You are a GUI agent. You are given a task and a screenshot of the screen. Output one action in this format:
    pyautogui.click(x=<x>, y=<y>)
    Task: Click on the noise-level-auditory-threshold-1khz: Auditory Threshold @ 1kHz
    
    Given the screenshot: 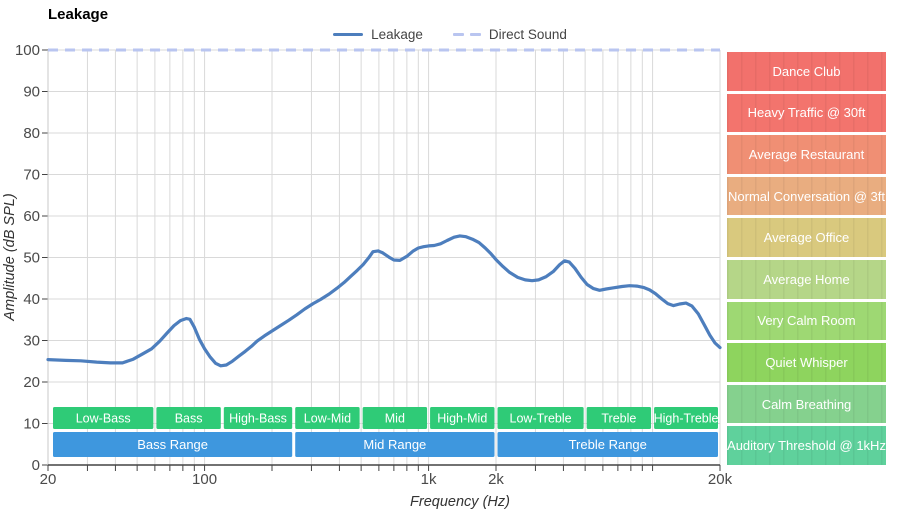 What is the action you would take?
    pyautogui.click(x=806, y=445)
    